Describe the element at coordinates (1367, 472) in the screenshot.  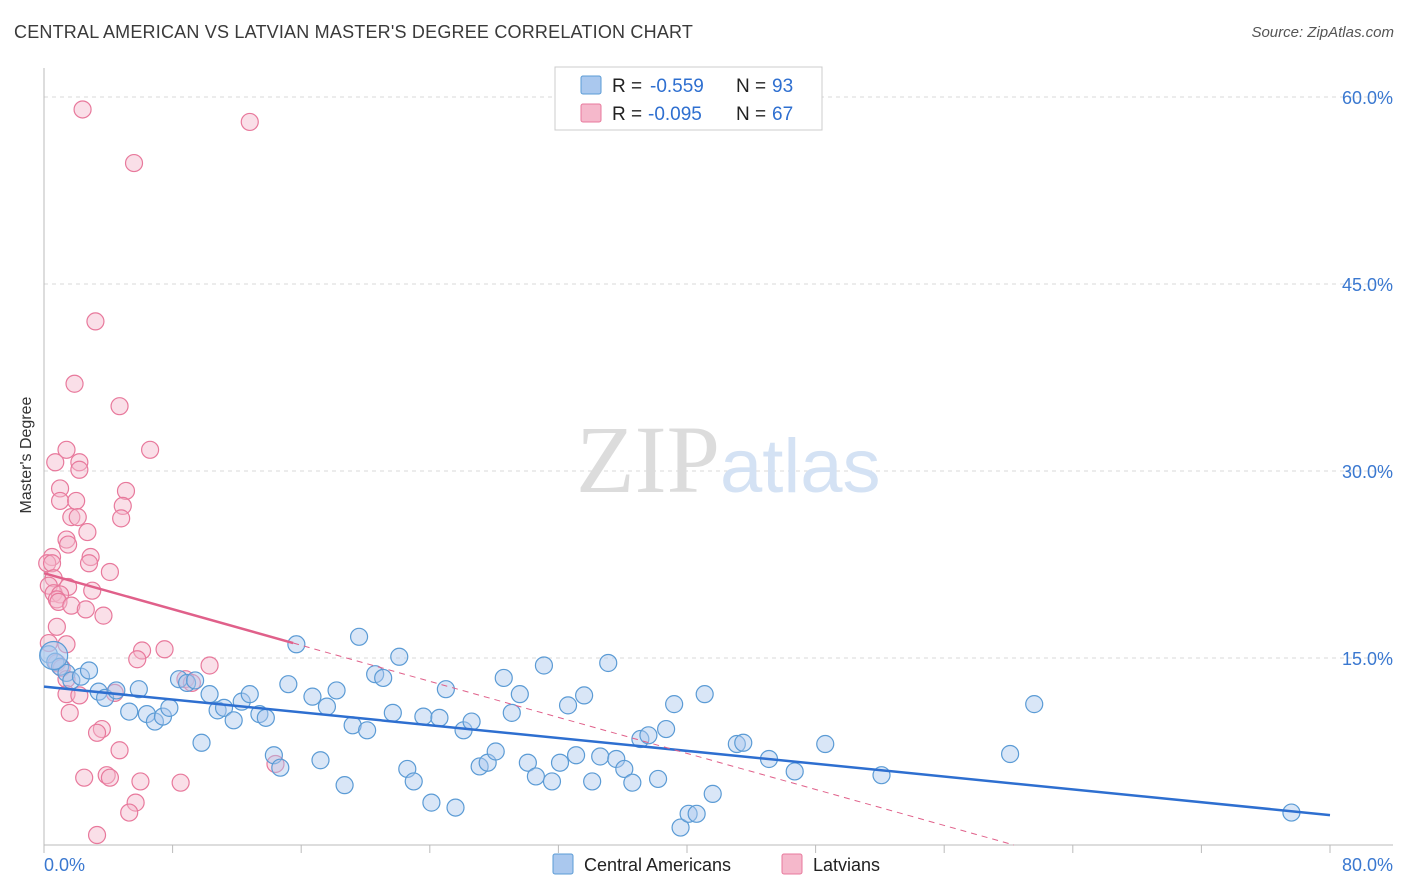
I see `y-tick-label-30: 30.0%` at that location.